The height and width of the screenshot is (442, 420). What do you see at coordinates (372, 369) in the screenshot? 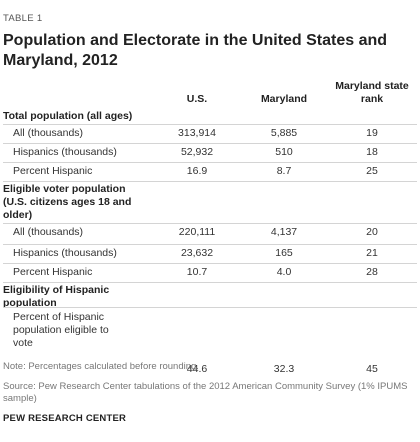
I see `cell-rank: 45` at bounding box center [372, 369].